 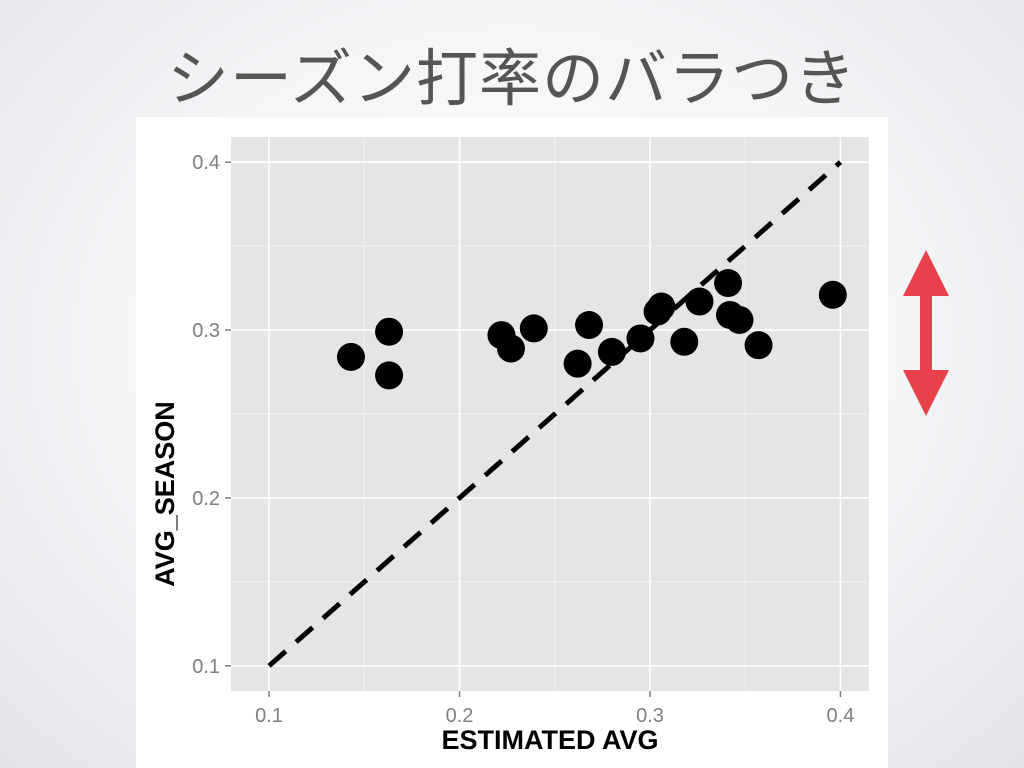 I want to click on y-axis-title: AVG_SEASON, so click(x=165, y=494).